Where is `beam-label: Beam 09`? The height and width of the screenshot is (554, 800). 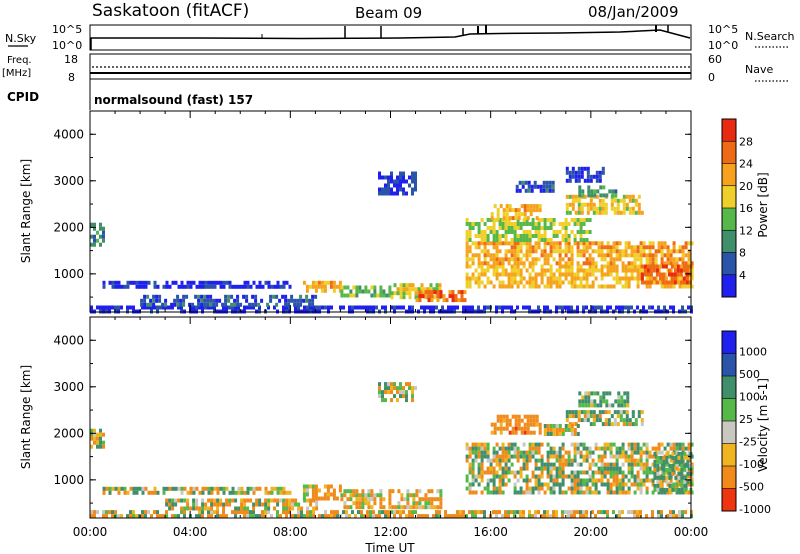 beam-label: Beam 09 is located at coordinates (388, 13).